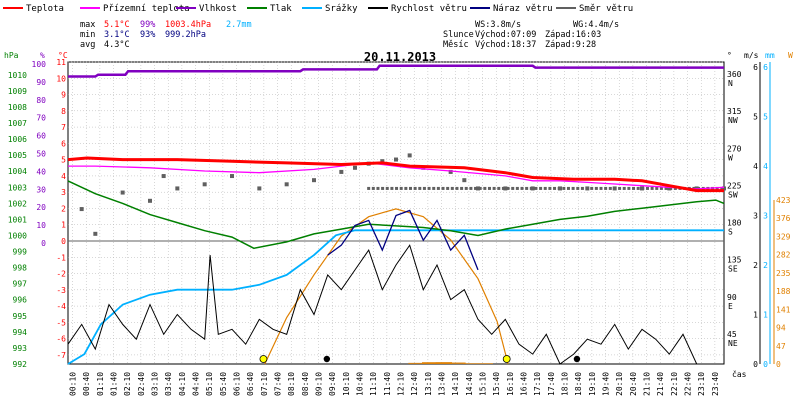  What do you see at coordinates (733, 194) in the screenshot?
I see `y-tick-direction-name: SW` at bounding box center [733, 194].